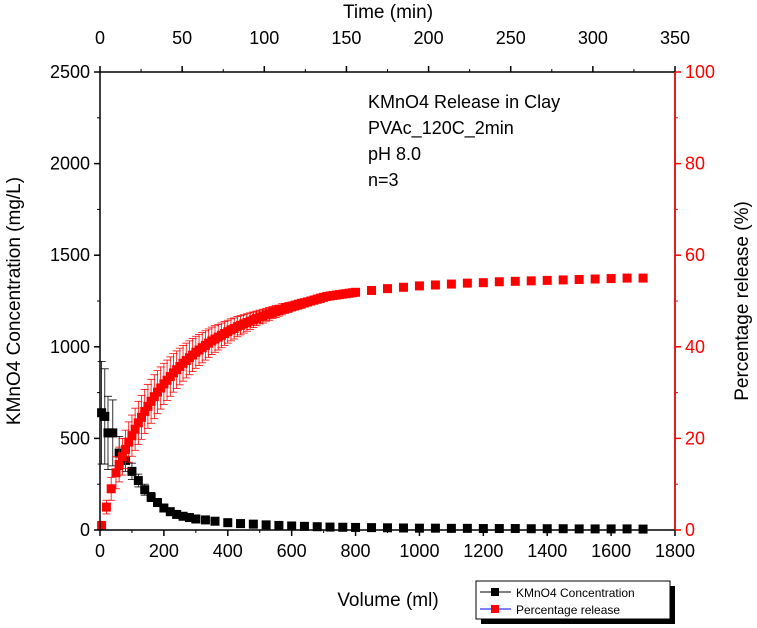  I want to click on y2-axis-label: Percentage release (%), so click(742, 301).